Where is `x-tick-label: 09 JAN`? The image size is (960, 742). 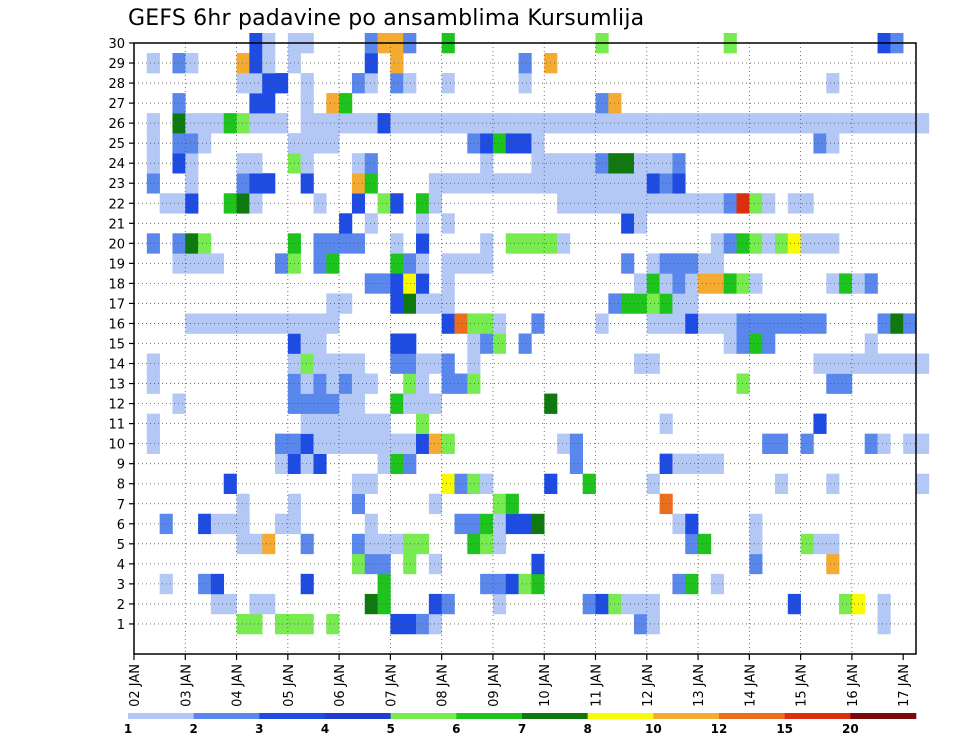 x-tick-label: 09 JAN is located at coordinates (494, 685).